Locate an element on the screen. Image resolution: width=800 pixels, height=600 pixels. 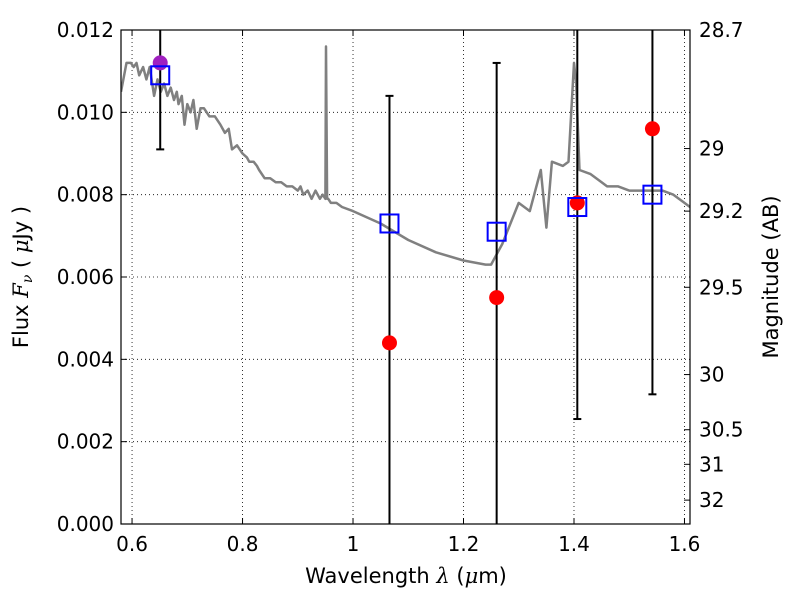
x-axis-label: Wavelength λ (μm) is located at coordinates (406, 576).